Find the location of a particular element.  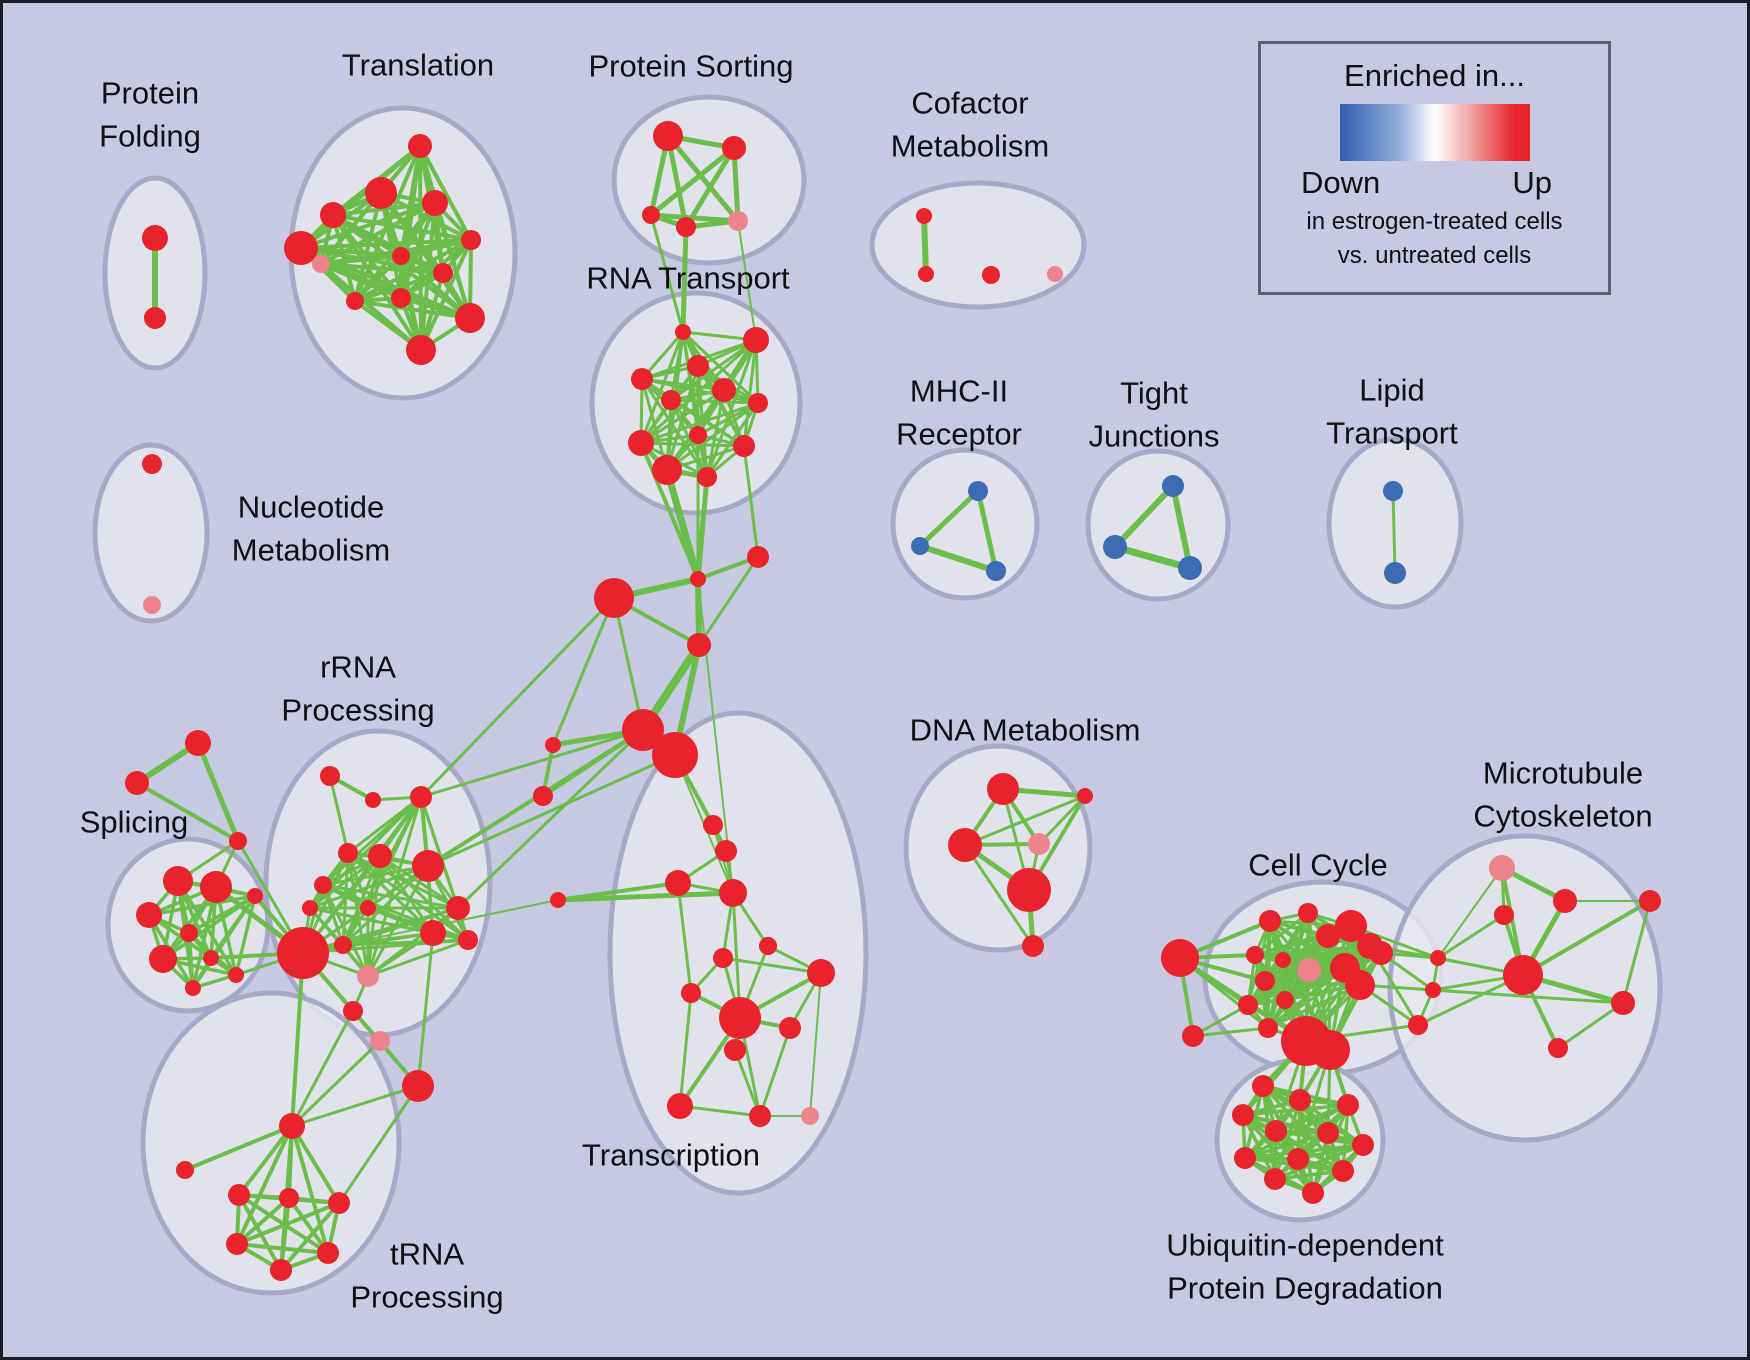

cluster-label-dna-metabolism: DNA Metabolism is located at coordinates (1025, 730).